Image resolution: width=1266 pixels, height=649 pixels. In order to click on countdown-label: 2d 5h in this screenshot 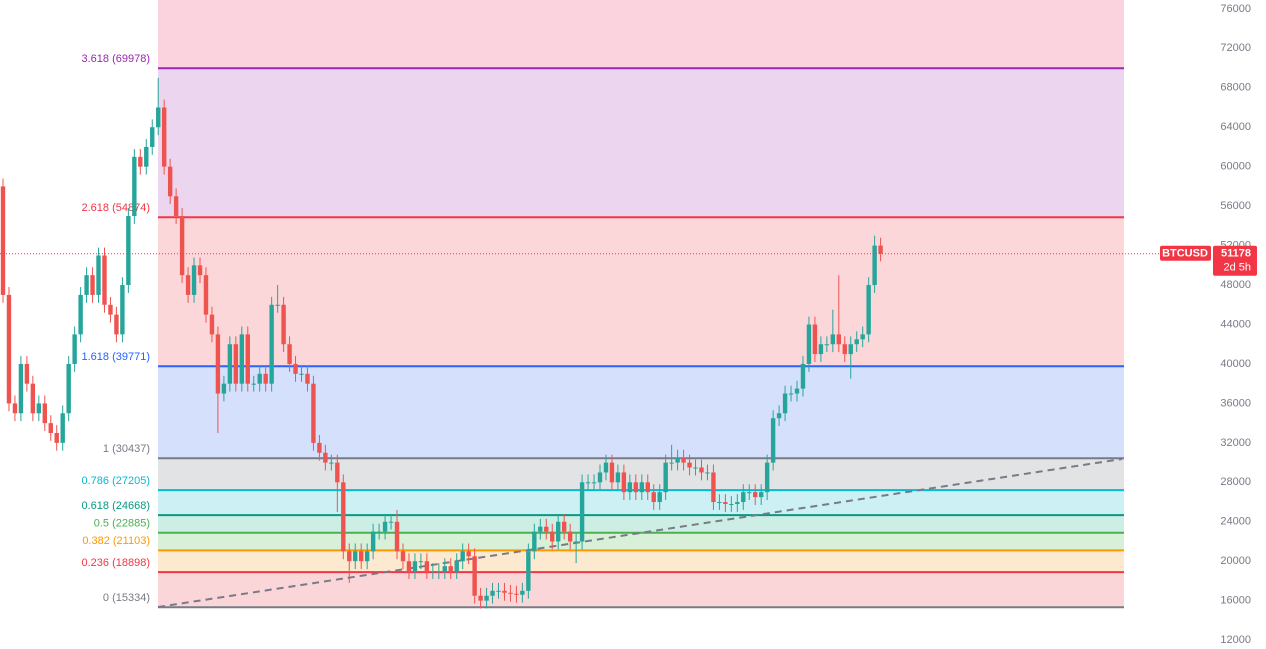, I will do `click(1237, 268)`.